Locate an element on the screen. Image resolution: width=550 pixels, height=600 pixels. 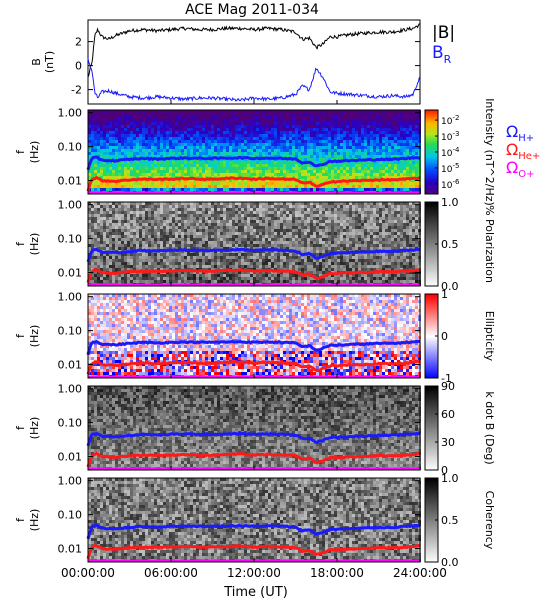
legend-absb: |B| is located at coordinates (443, 33).